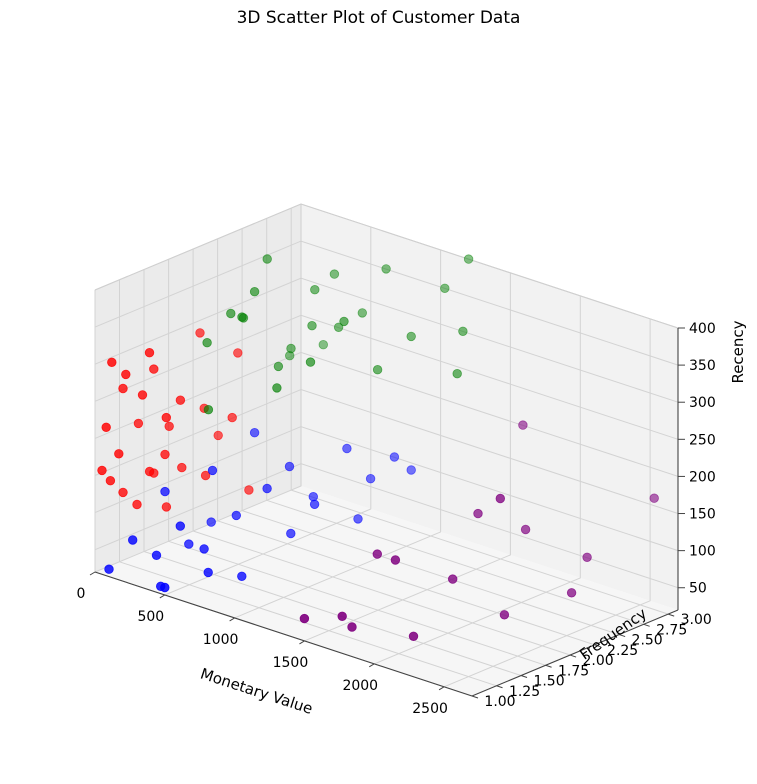 The height and width of the screenshot is (784, 757). What do you see at coordinates (430, 709) in the screenshot?
I see `x-tick-label: 2500` at bounding box center [430, 709].